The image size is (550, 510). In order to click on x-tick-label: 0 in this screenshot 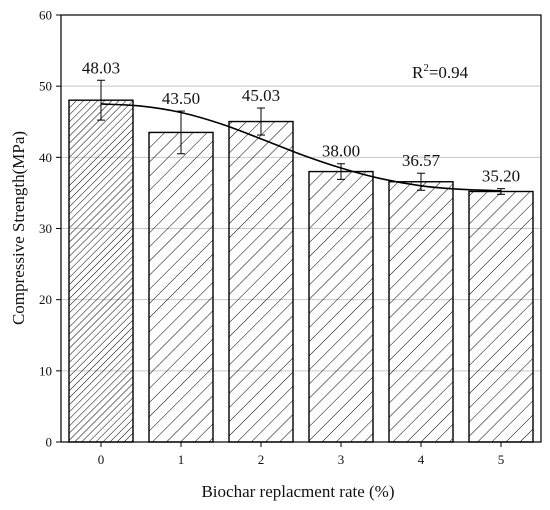, I will do `click(101, 459)`.